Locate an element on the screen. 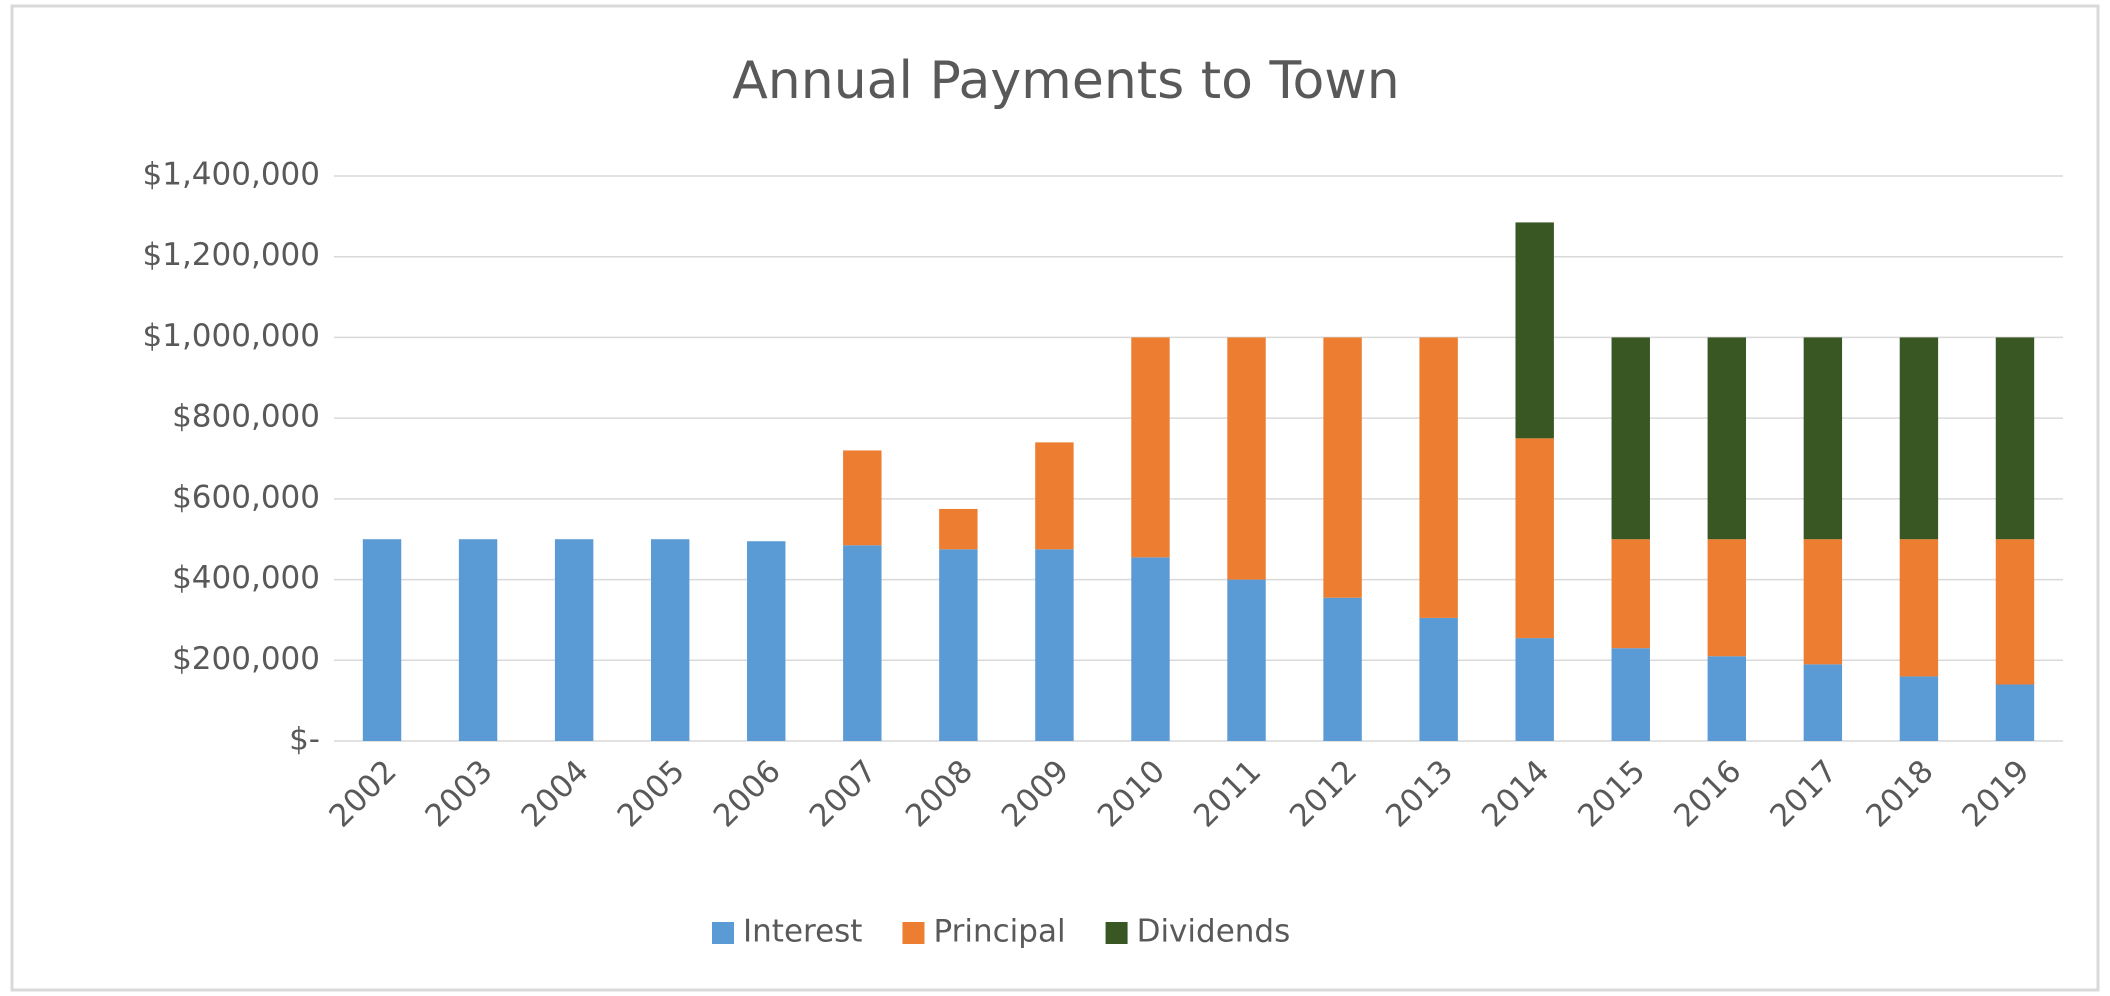 This screenshot has width=2110, height=996. y-tick-label: $1,000,000 is located at coordinates (232, 336).